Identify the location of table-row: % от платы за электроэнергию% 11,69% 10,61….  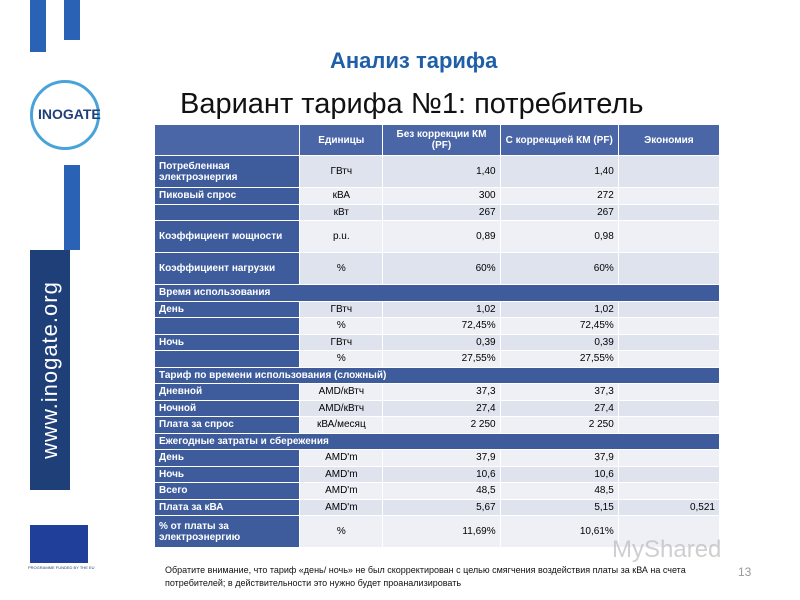
(437, 531).